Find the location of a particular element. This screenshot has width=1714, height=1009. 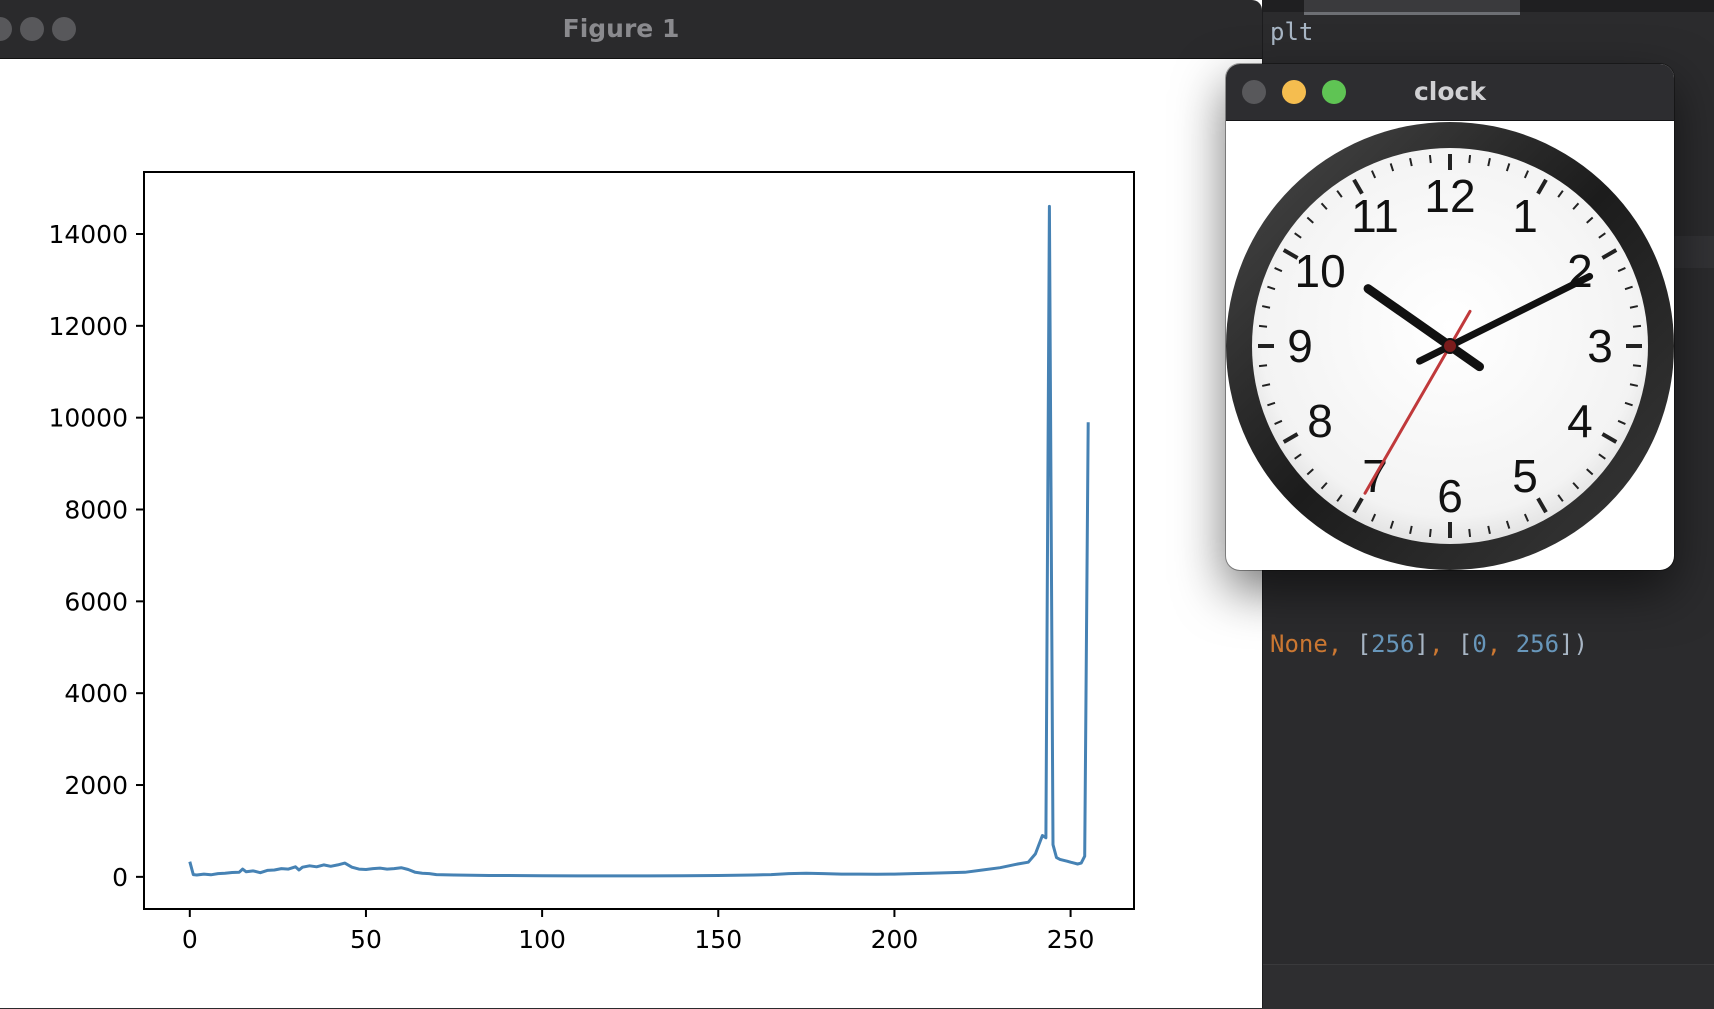

y-axis-ticks: 0 2000 4000 6000 8000 10000 12000 14000 is located at coordinates (96, 556).